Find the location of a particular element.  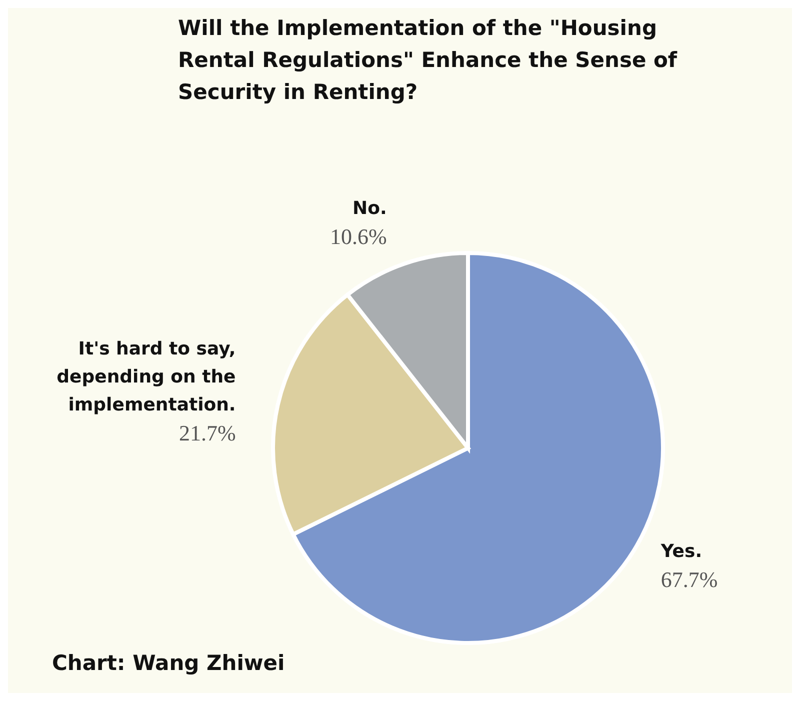

data-label: 10.6% is located at coordinates (358, 236).